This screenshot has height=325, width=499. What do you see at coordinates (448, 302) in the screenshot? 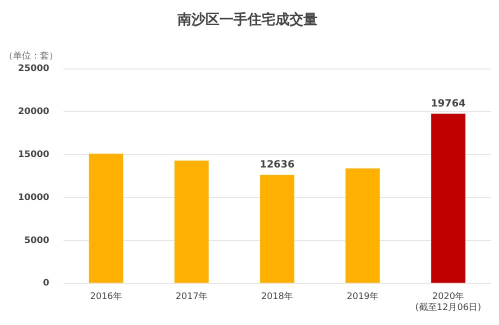
I see `x-tick-label: 2020年 (截至12月06日)` at bounding box center [448, 302].